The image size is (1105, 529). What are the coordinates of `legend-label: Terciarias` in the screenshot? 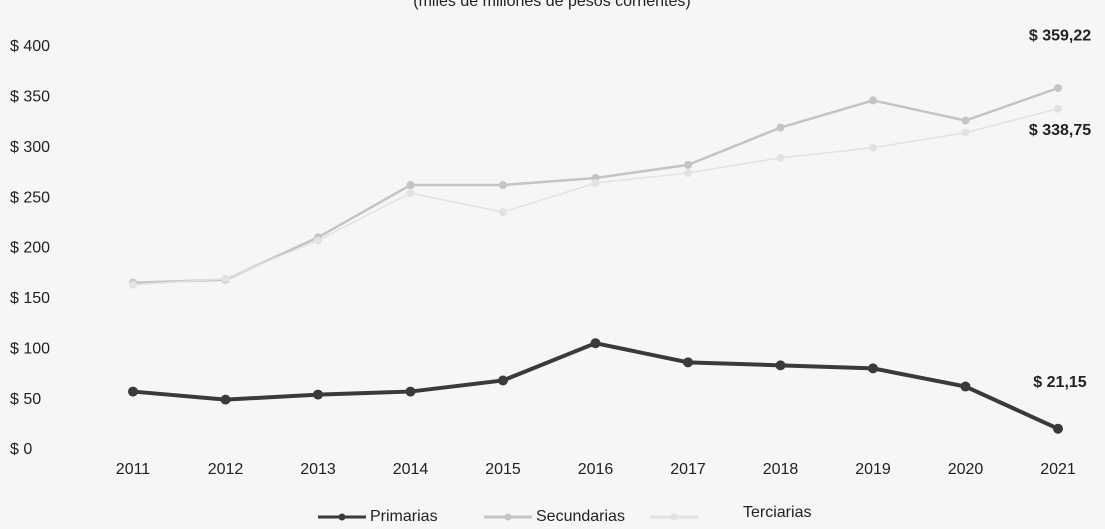 It's located at (777, 512).